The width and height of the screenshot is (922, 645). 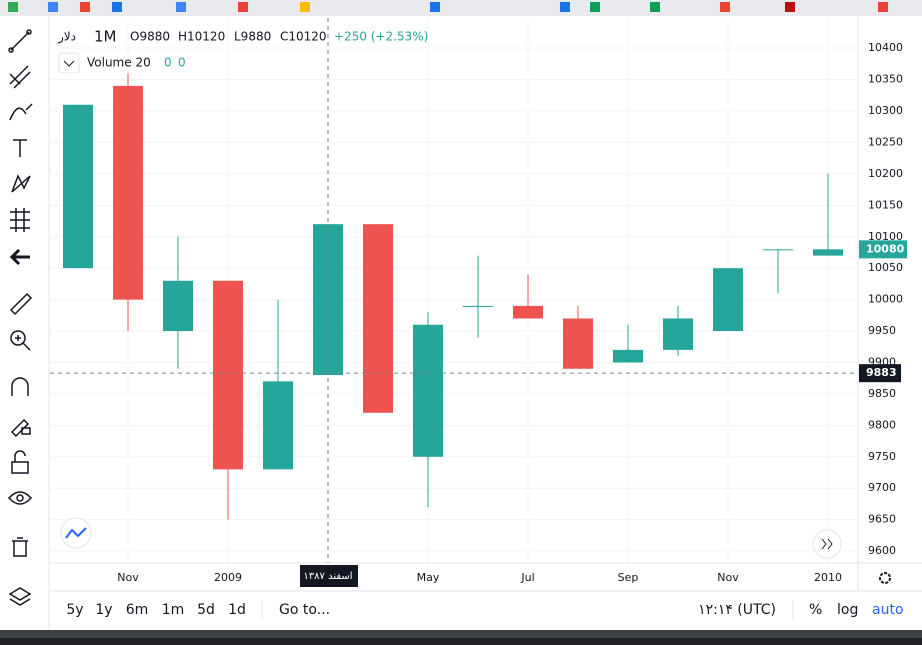 I want to click on last-price-bg, so click(x=883, y=249).